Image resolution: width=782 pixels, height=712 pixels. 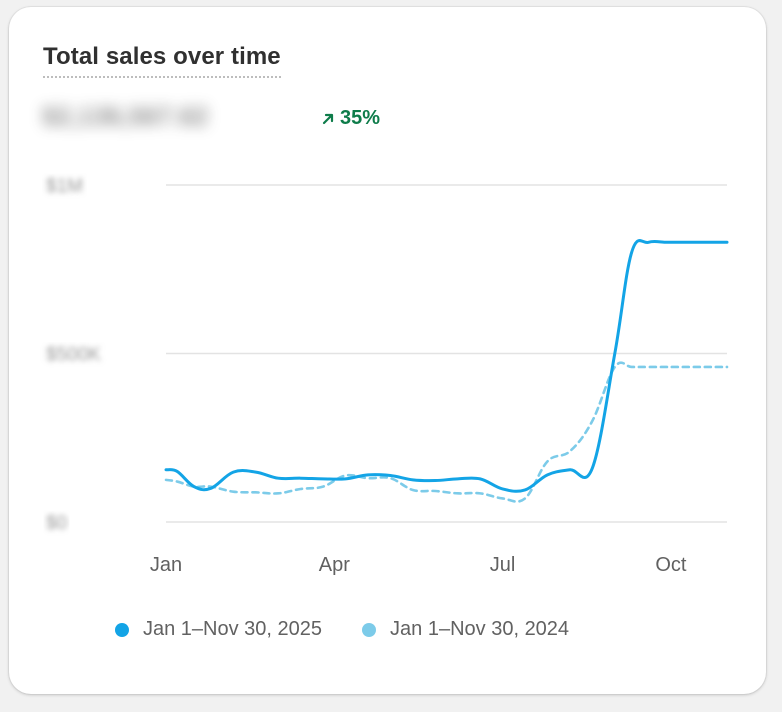 What do you see at coordinates (64, 186) in the screenshot?
I see `y-tick-label: $1M` at bounding box center [64, 186].